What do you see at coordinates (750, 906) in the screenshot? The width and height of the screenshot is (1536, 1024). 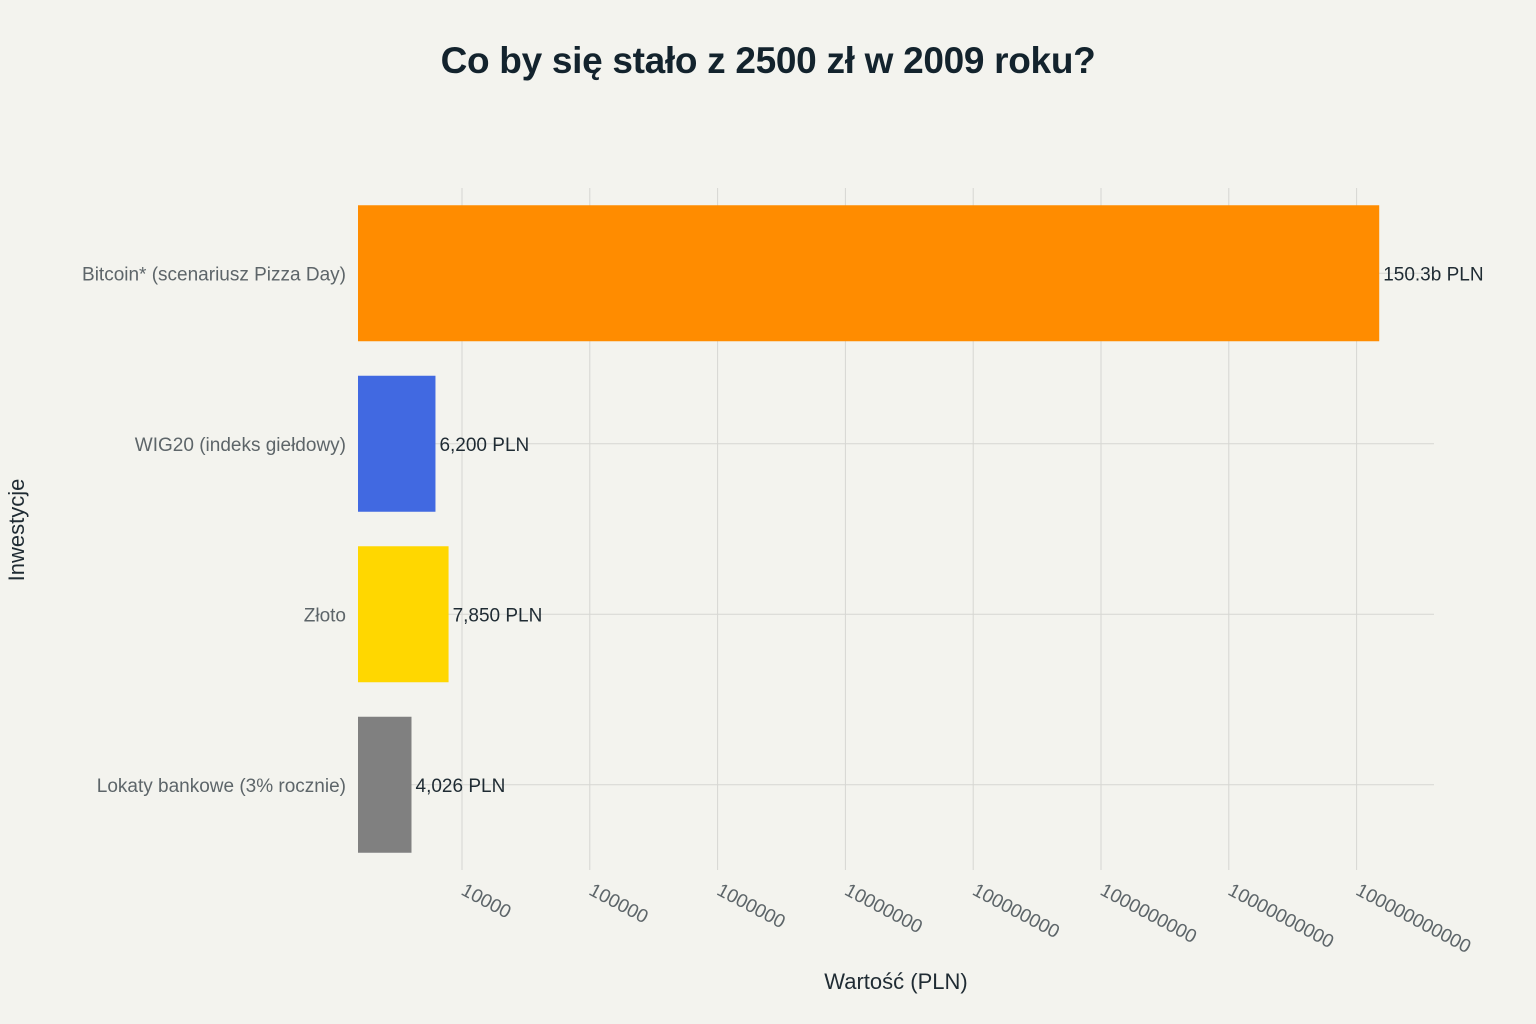 I see `x-tick-label: 1000000` at bounding box center [750, 906].